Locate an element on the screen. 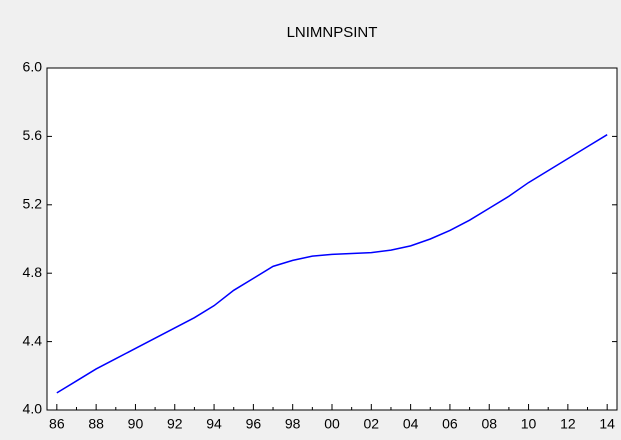  x-tick-label: 96 is located at coordinates (254, 424).